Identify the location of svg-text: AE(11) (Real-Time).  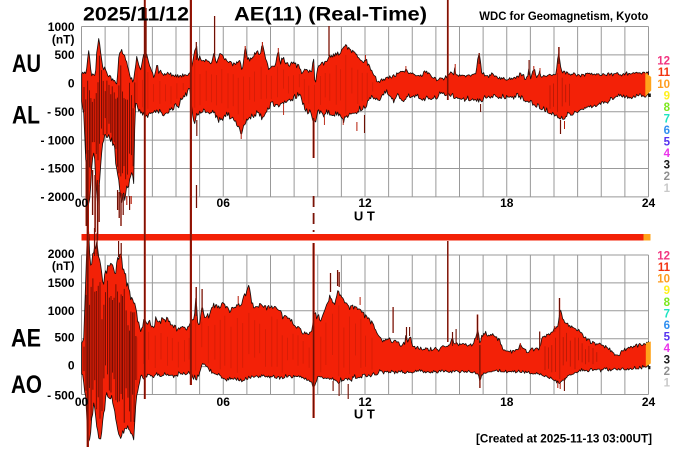
(330, 15).